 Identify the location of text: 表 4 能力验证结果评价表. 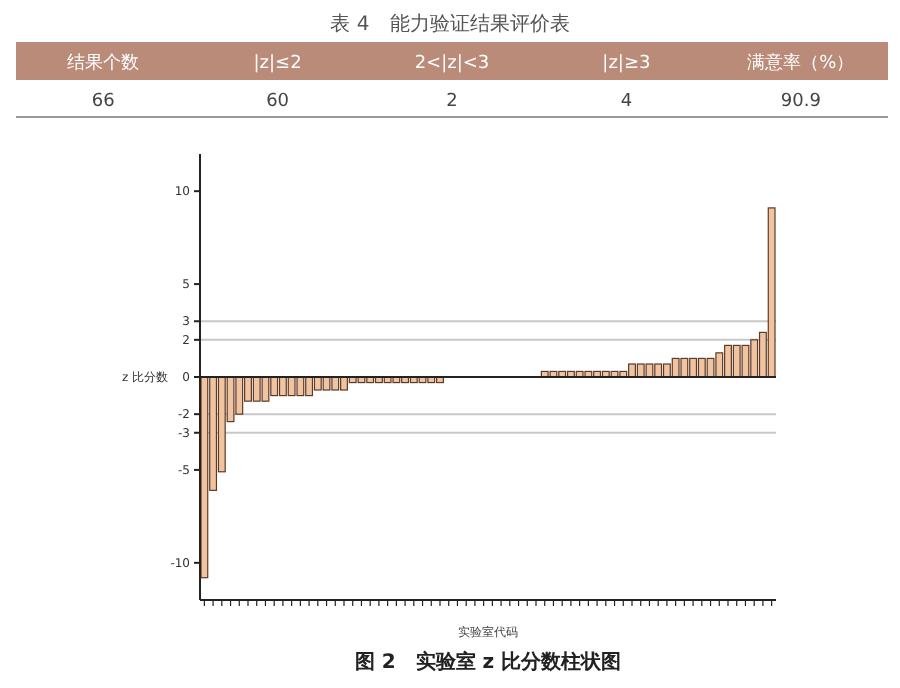
(450, 24).